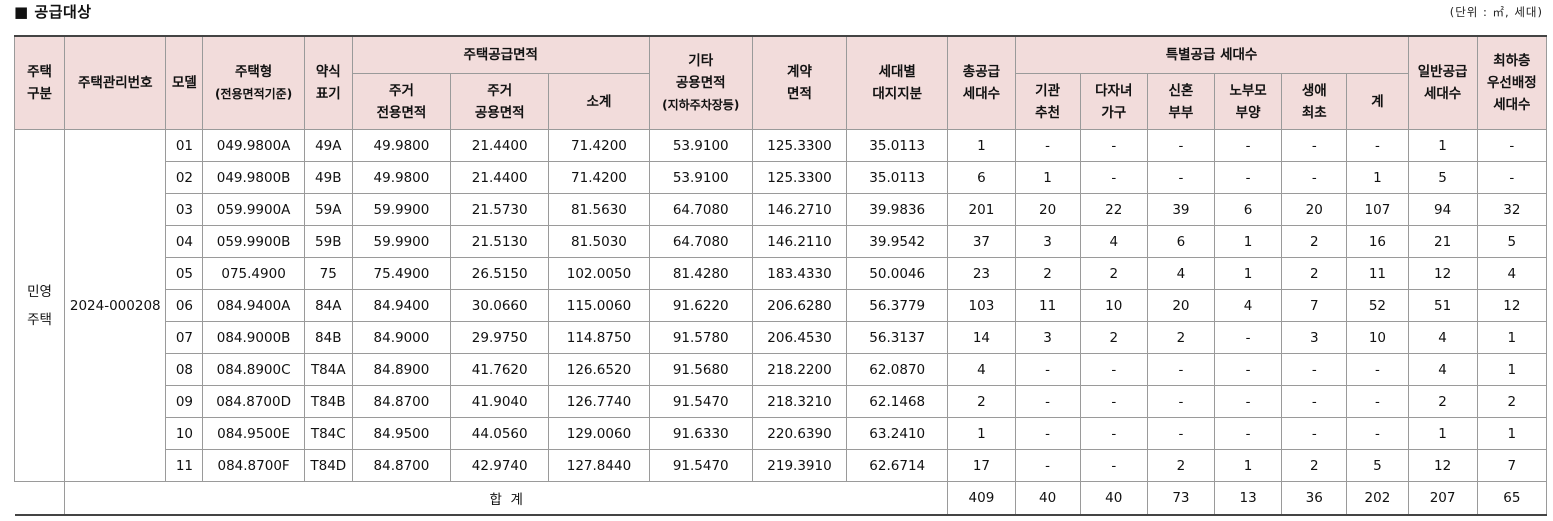  What do you see at coordinates (1113, 241) in the screenshot?
I see `cell-multi: 4` at bounding box center [1113, 241].